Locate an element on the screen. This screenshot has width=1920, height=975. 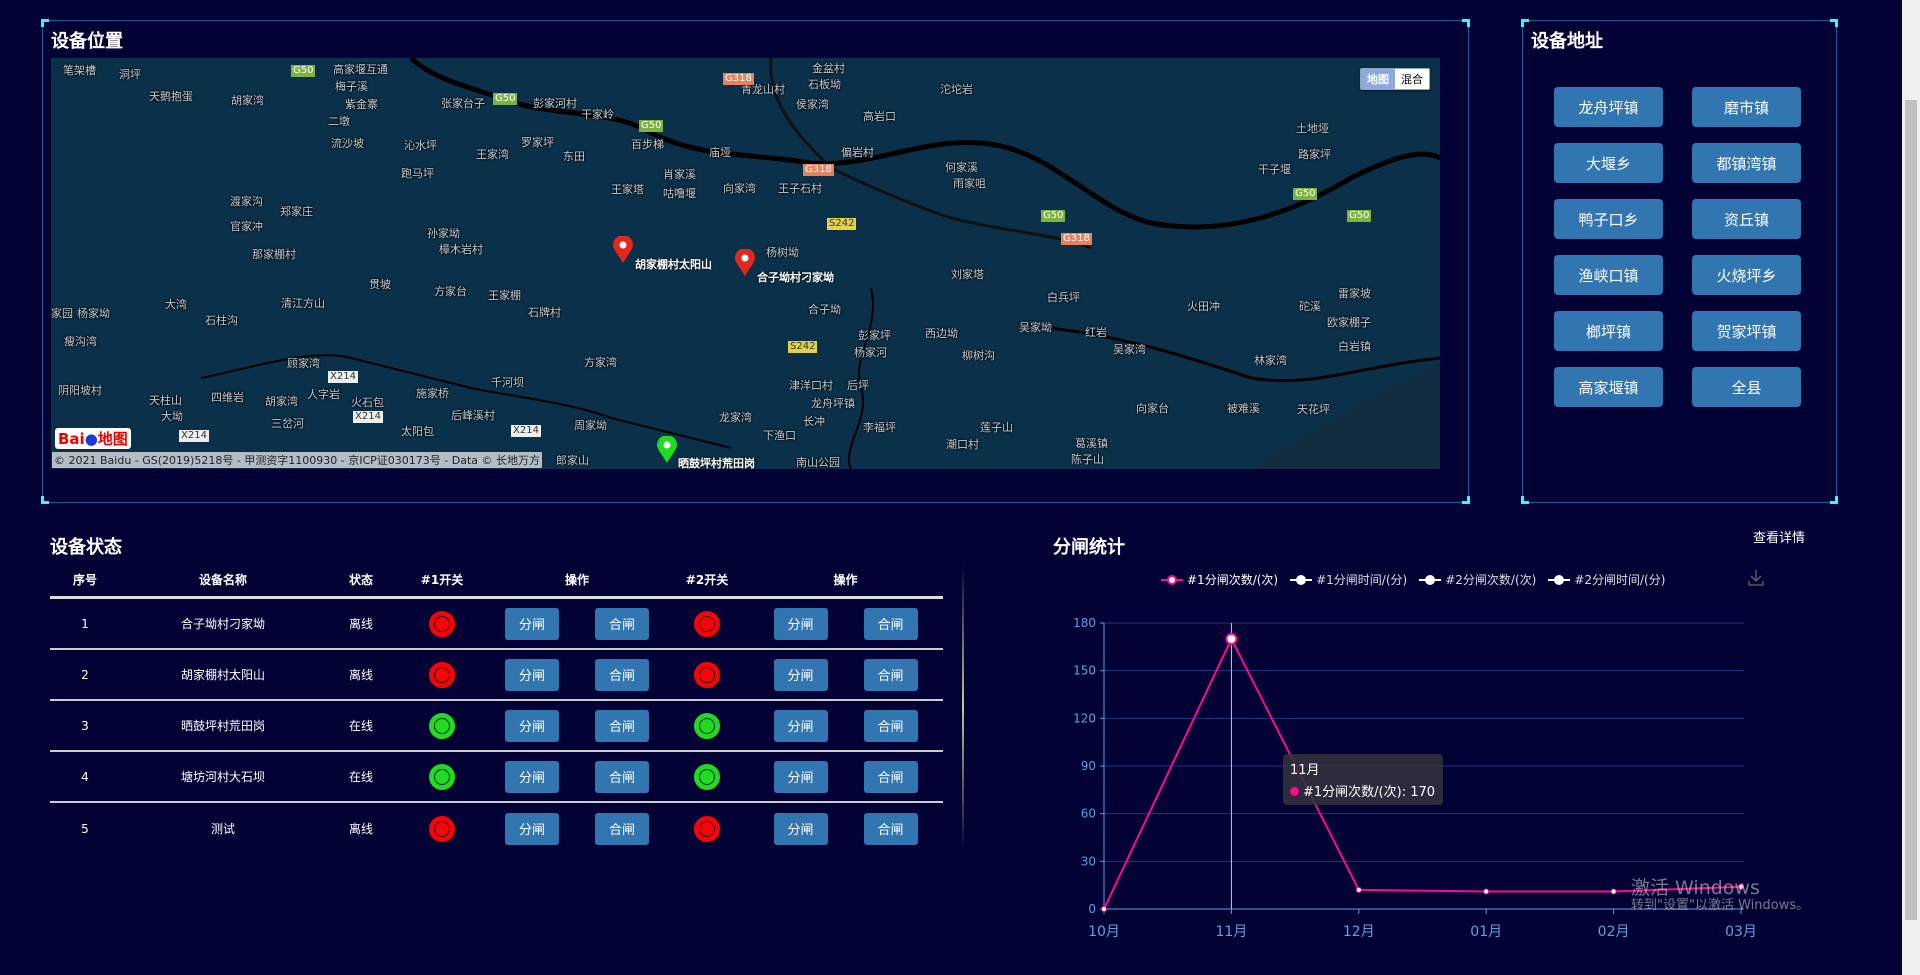
map-place-label: 郎家山 is located at coordinates (572, 460).